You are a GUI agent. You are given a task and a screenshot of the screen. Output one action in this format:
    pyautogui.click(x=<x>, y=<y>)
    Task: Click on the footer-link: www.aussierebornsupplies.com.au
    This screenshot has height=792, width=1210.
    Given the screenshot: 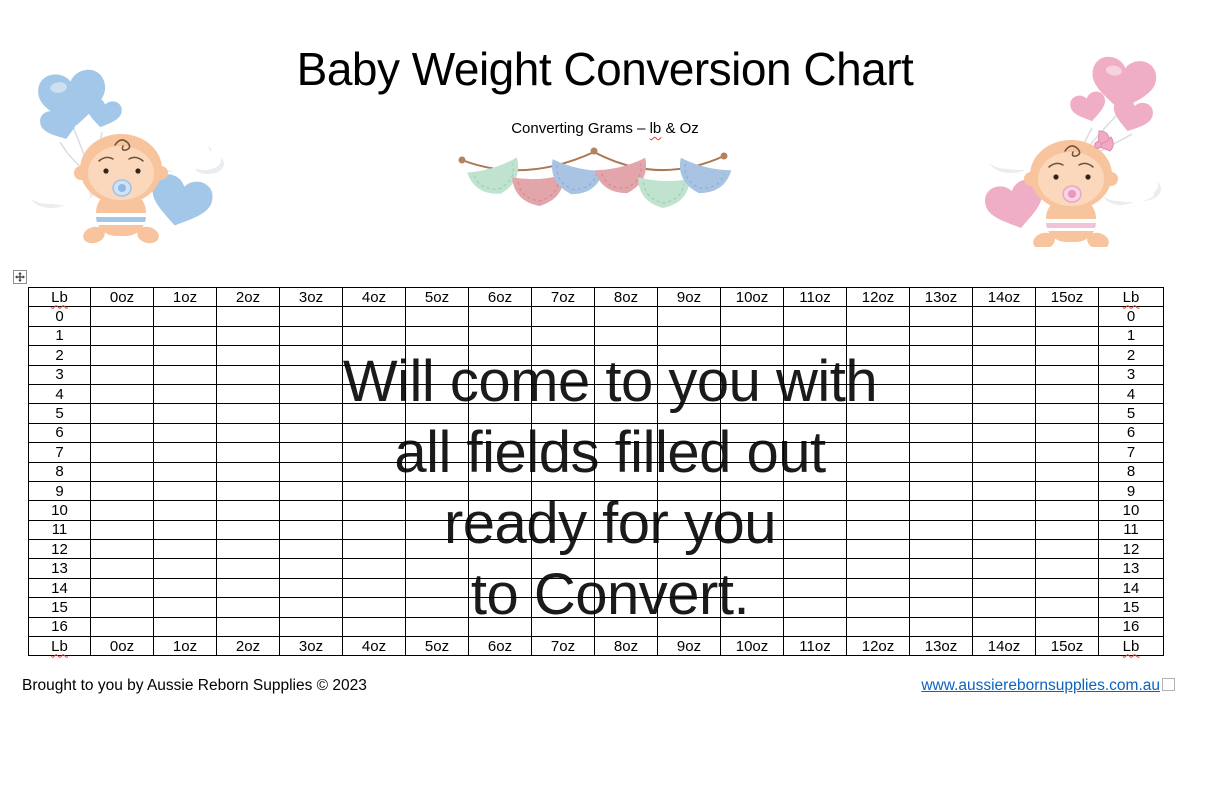 What is the action you would take?
    pyautogui.click(x=1040, y=685)
    